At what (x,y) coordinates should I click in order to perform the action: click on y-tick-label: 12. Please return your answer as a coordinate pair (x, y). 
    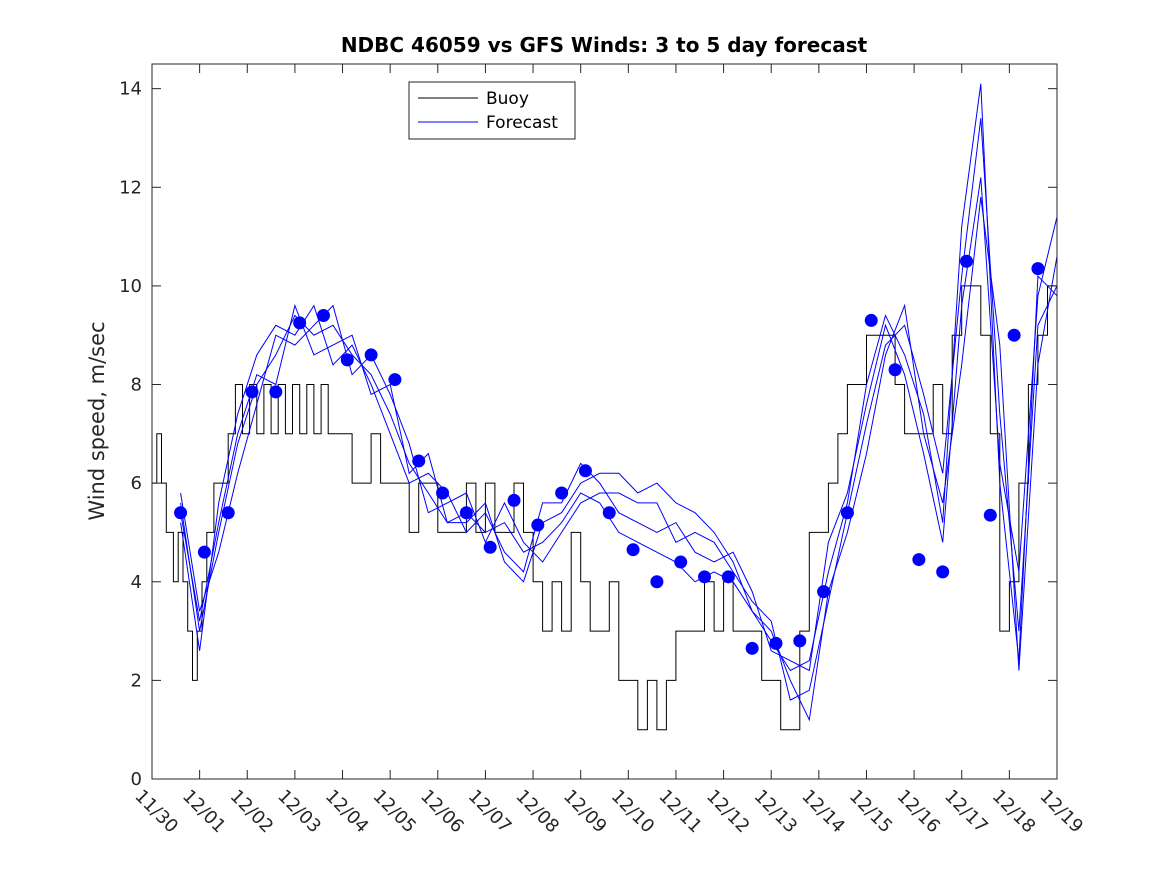
    Looking at the image, I should click on (130, 187).